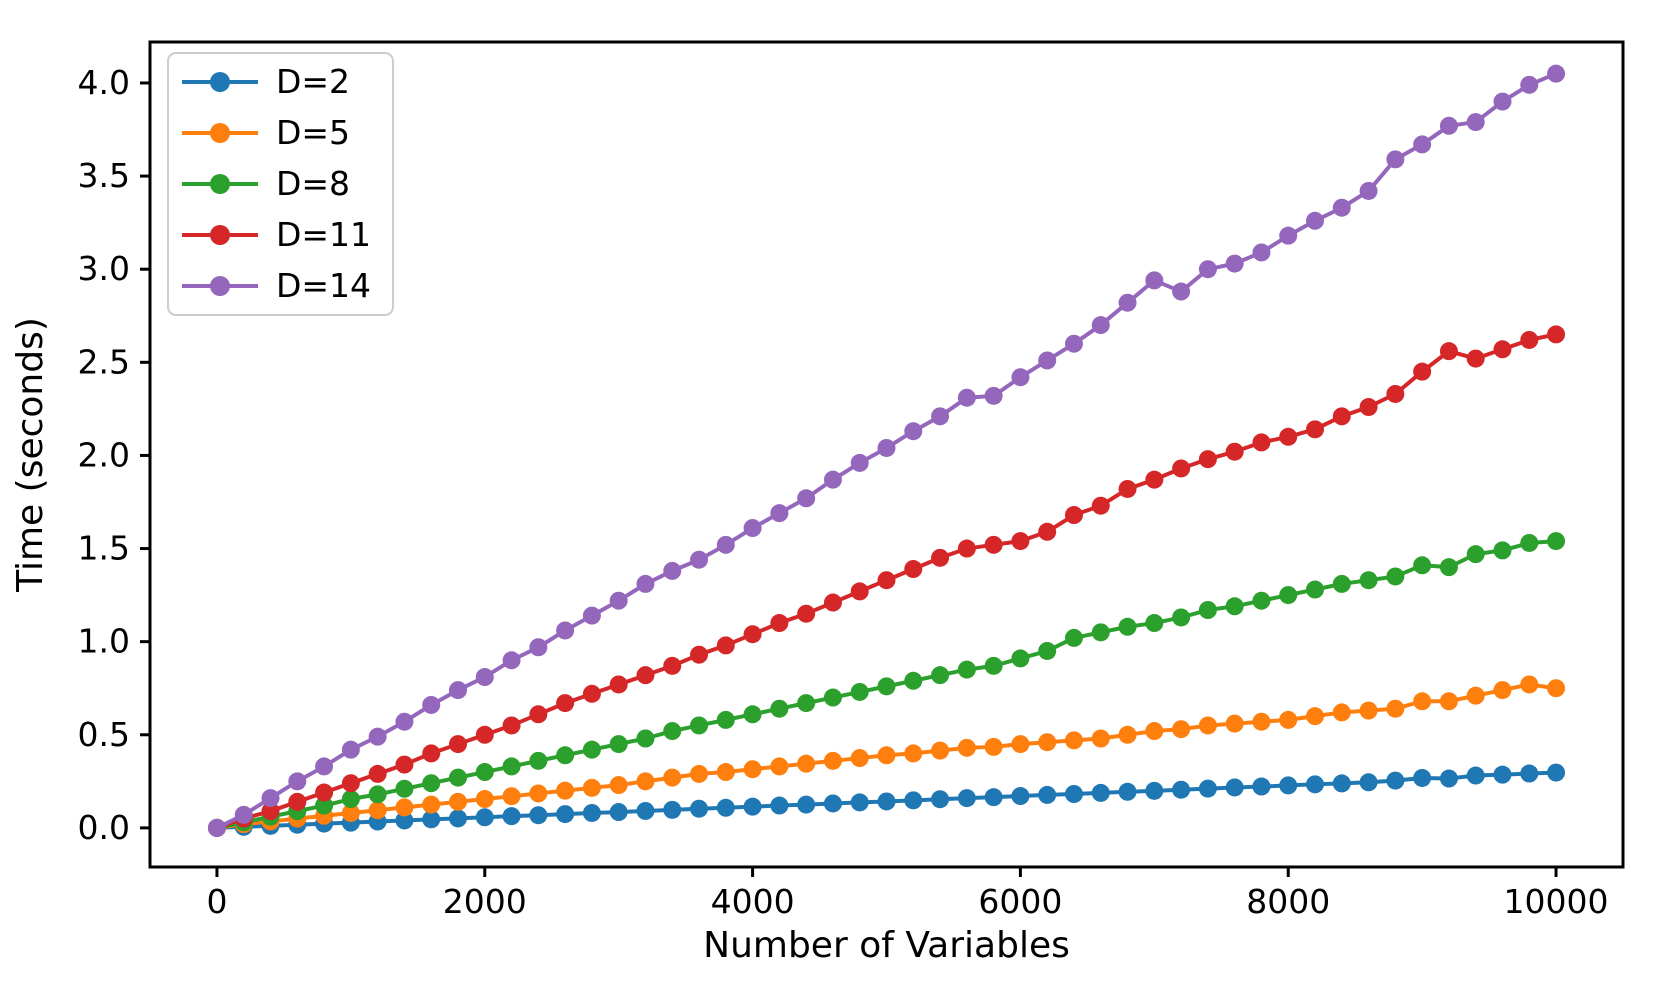  I want to click on y-tick-label: 4.0, so click(104, 82).